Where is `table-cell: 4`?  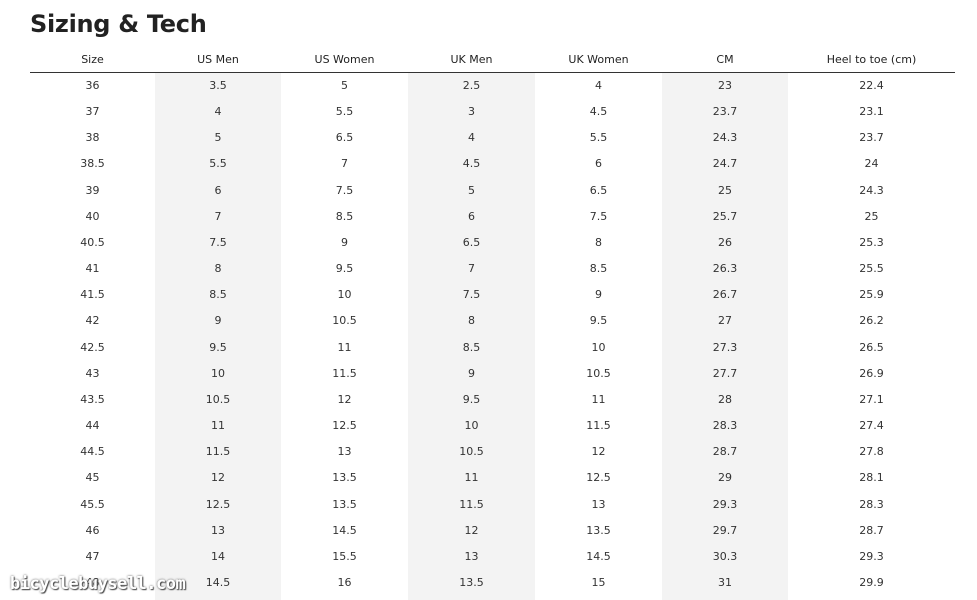 table-cell: 4 is located at coordinates (598, 85).